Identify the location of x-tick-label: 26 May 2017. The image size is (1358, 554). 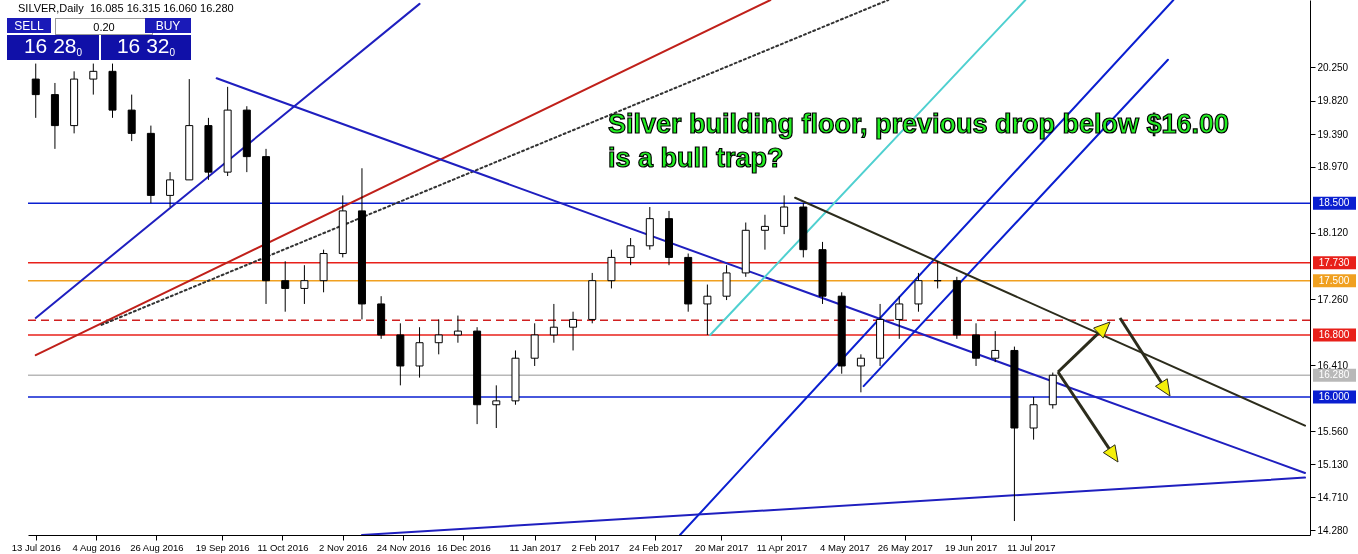
(905, 547).